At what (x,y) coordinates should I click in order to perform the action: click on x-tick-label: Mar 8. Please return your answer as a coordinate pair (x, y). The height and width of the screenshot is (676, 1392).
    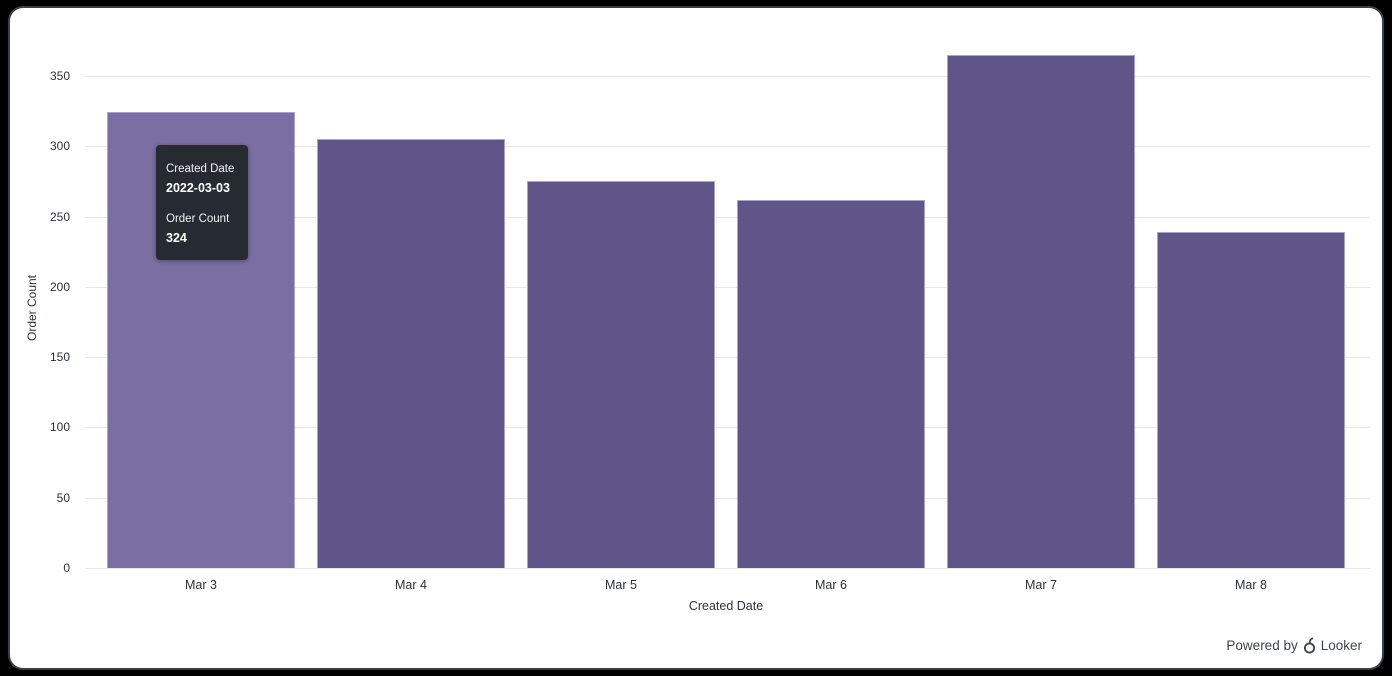
    Looking at the image, I should click on (1251, 585).